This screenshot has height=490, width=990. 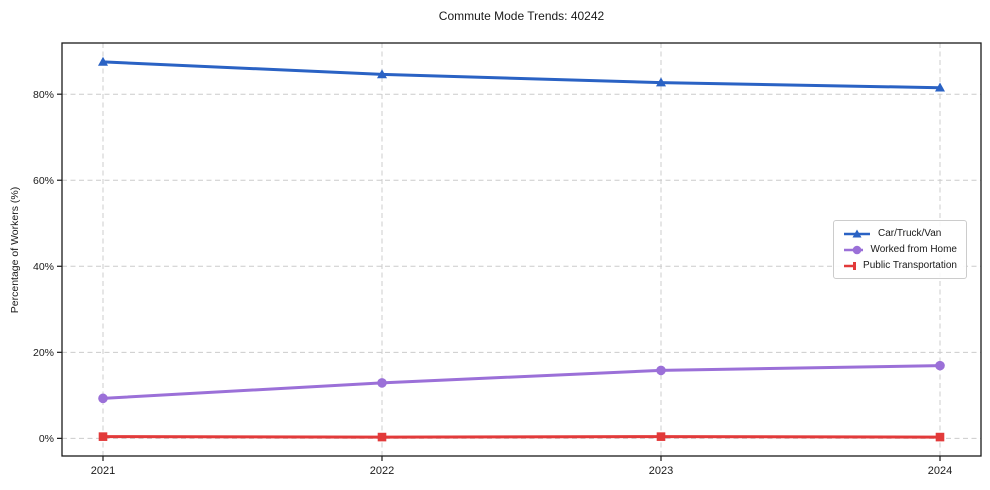 What do you see at coordinates (940, 87) in the screenshot?
I see `marker-car-truck-van-2024` at bounding box center [940, 87].